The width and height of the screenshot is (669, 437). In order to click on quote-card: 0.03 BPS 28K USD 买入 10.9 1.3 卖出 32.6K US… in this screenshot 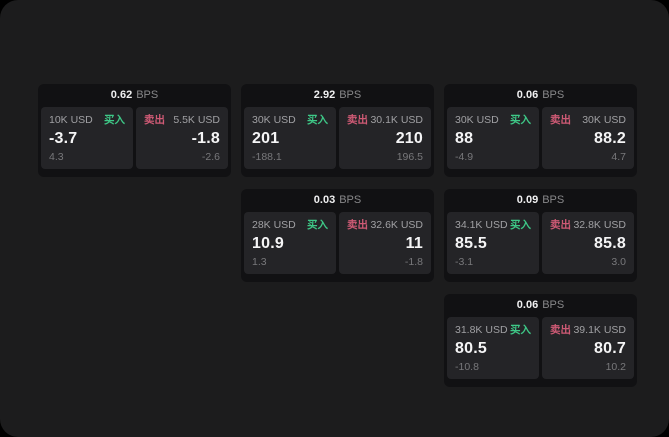, I will do `click(337, 235)`.